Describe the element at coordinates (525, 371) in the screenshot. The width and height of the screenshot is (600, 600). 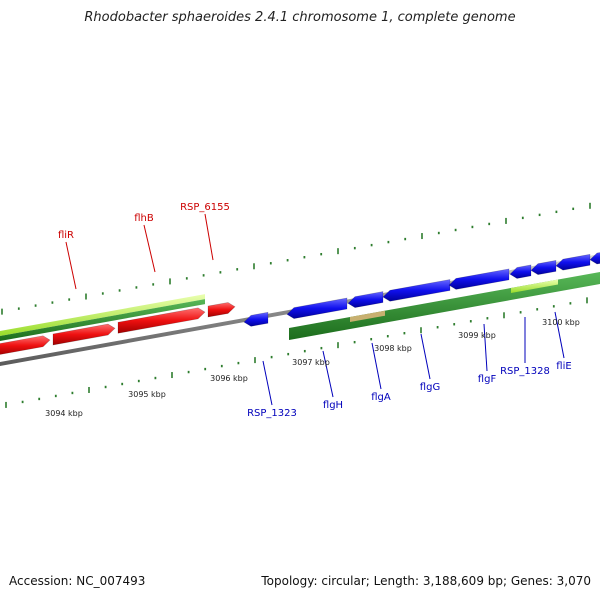
I see `gene-label: RSP_1328` at that location.